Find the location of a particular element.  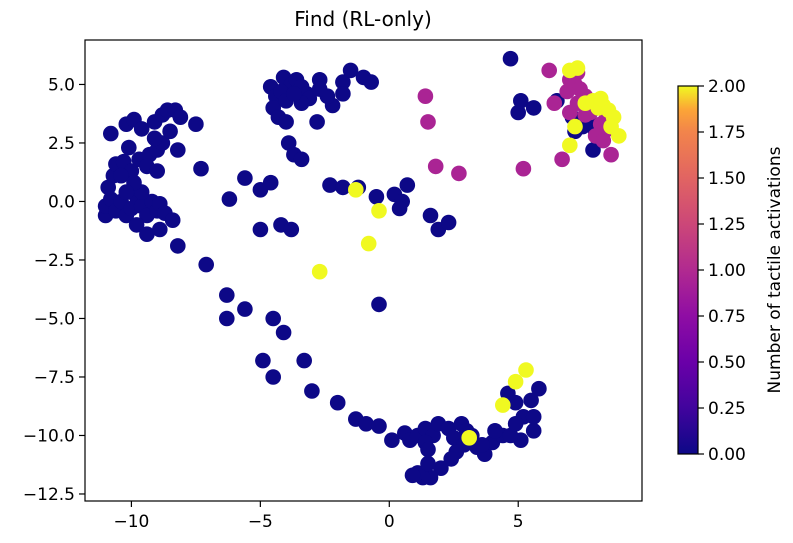

colorbar-tick-label: 1.50 is located at coordinates (727, 179).